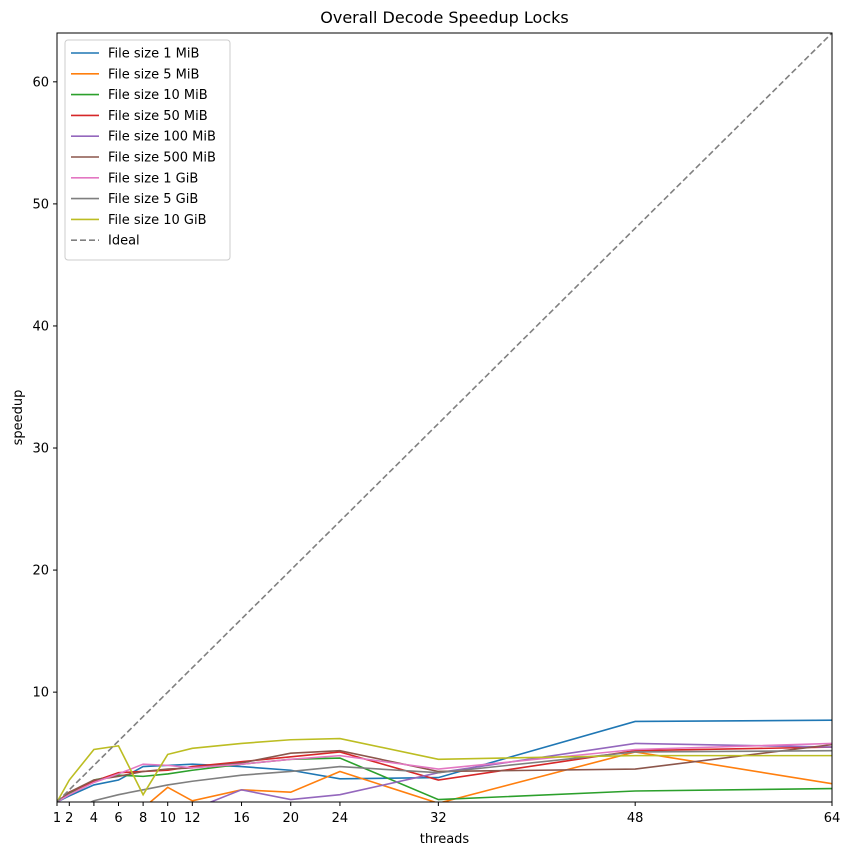 The image size is (850, 855). What do you see at coordinates (40, 693) in the screenshot?
I see `y-tick-label: 10` at bounding box center [40, 693].